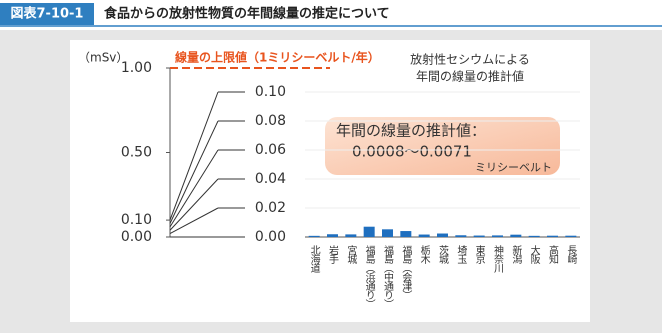 This screenshot has height=333, width=662. Describe the element at coordinates (270, 121) in the screenshot. I see `y-tick-label: 0.08` at that location.